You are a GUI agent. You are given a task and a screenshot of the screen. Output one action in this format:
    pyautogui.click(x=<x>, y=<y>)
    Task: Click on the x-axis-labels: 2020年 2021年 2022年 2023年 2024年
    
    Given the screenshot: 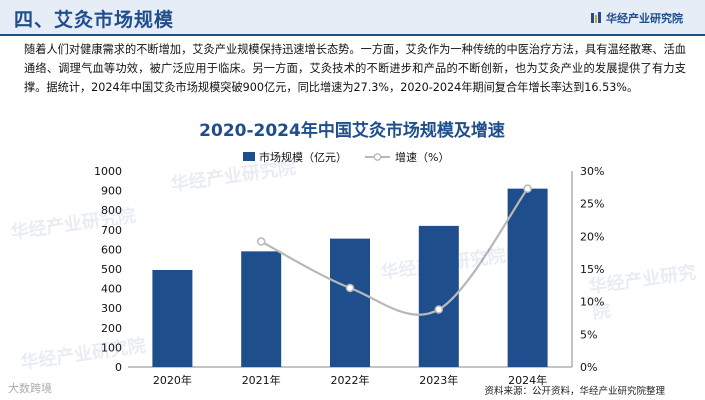 What is the action you would take?
    pyautogui.click(x=350, y=380)
    